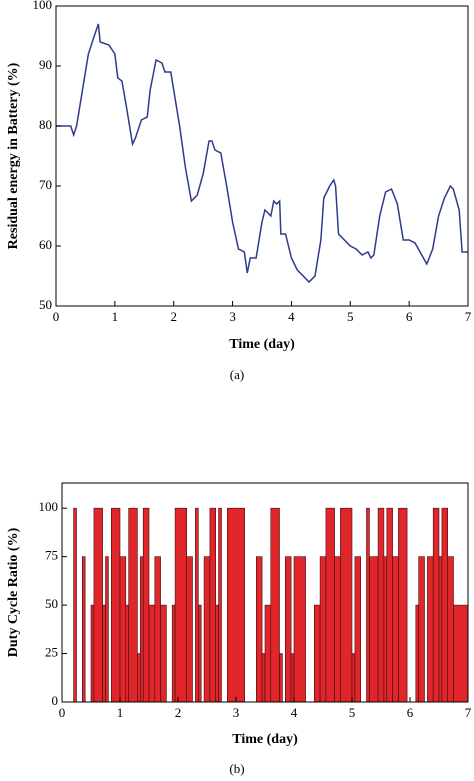 Image resolution: width=474 pixels, height=781 pixels. What do you see at coordinates (236, 768) in the screenshot?
I see `caption: (b)` at bounding box center [236, 768].